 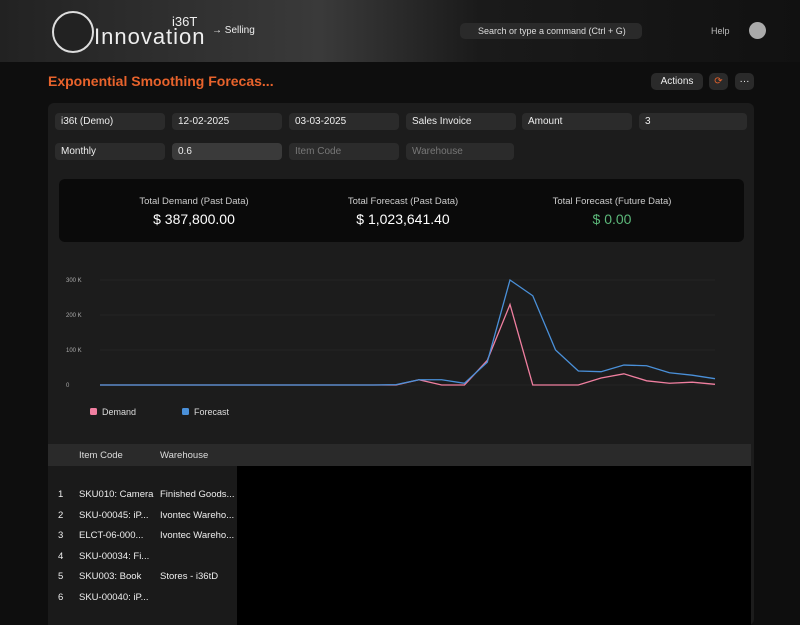 I want to click on filter: 12-02-2025, so click(x=227, y=121).